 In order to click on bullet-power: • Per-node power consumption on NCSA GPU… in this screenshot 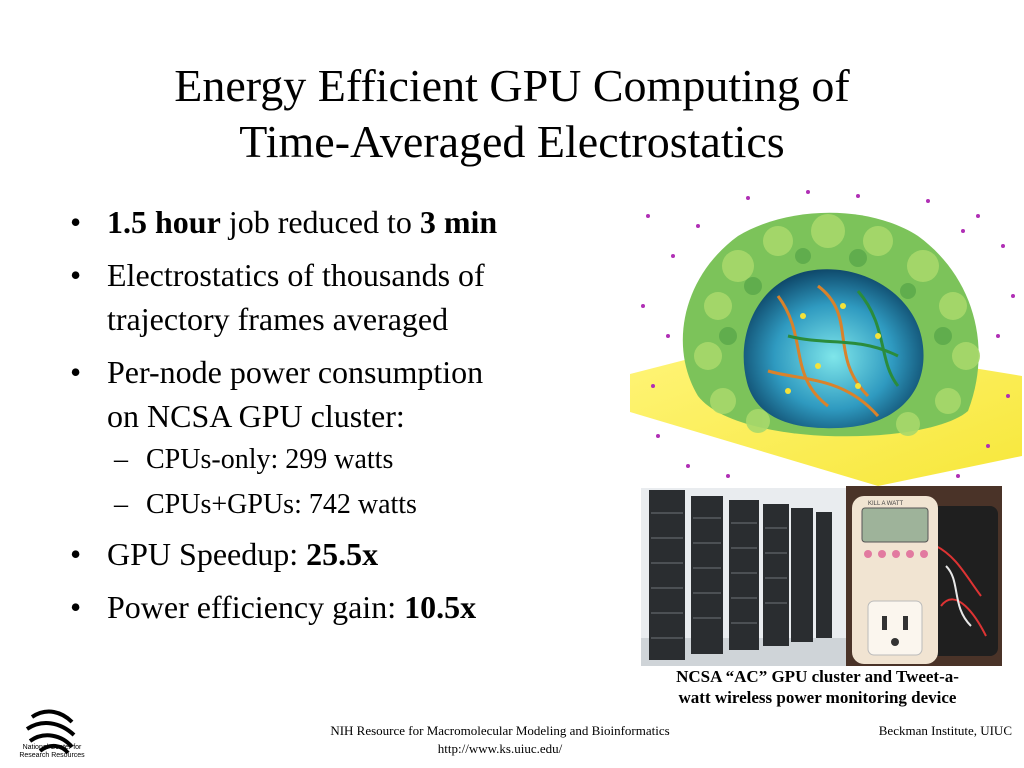, I will do `click(355, 394)`.